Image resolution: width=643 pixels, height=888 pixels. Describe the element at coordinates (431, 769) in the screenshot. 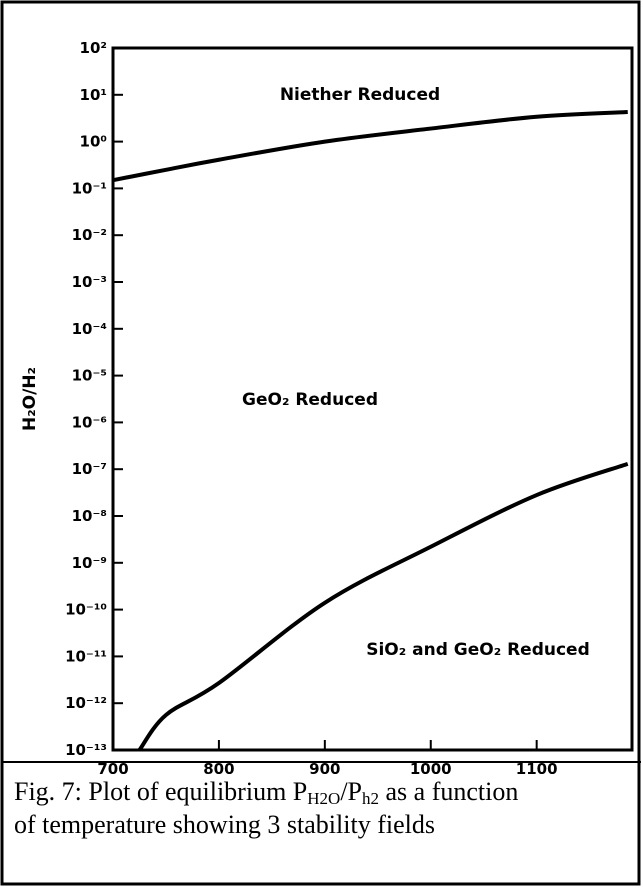

I see `x-tick-label: 1000` at that location.